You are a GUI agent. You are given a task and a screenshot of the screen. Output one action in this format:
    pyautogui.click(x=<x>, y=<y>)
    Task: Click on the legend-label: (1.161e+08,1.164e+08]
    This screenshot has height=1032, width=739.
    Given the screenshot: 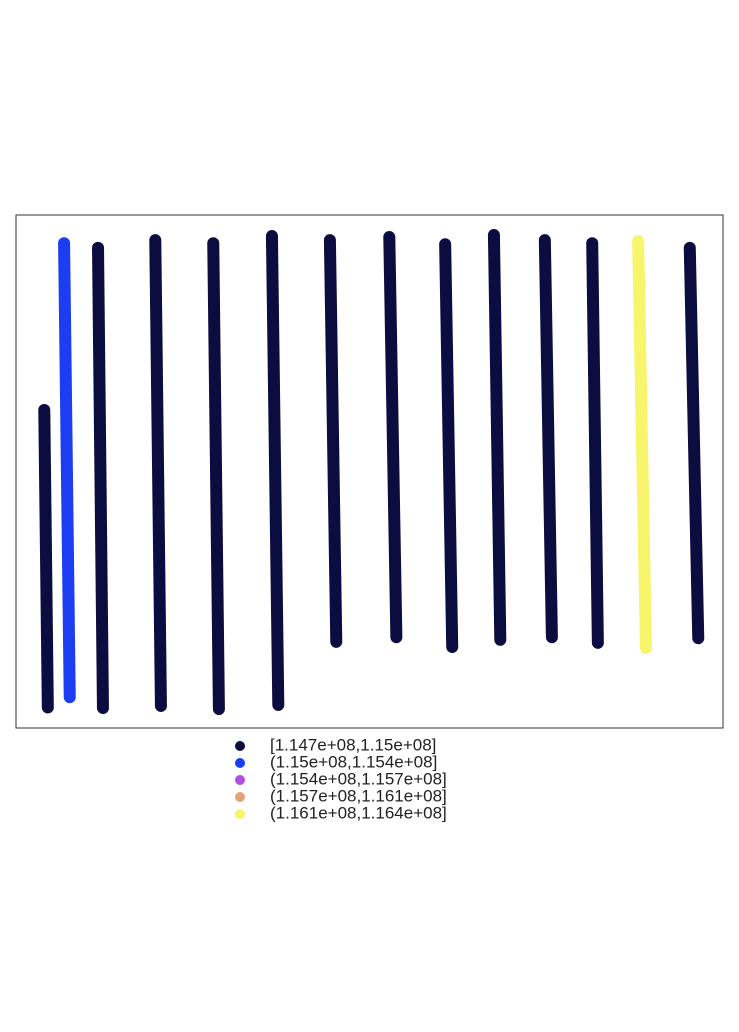 What is the action you would take?
    pyautogui.click(x=358, y=812)
    